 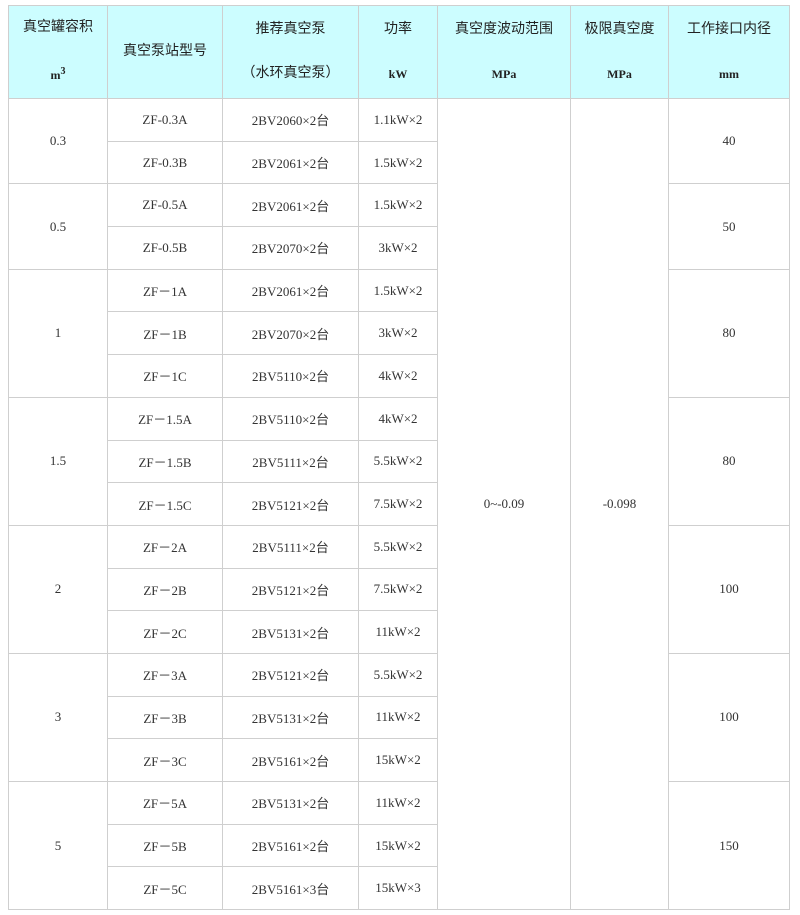 What do you see at coordinates (290, 120) in the screenshot?
I see `pump-cell: 2BV2060×2台` at bounding box center [290, 120].